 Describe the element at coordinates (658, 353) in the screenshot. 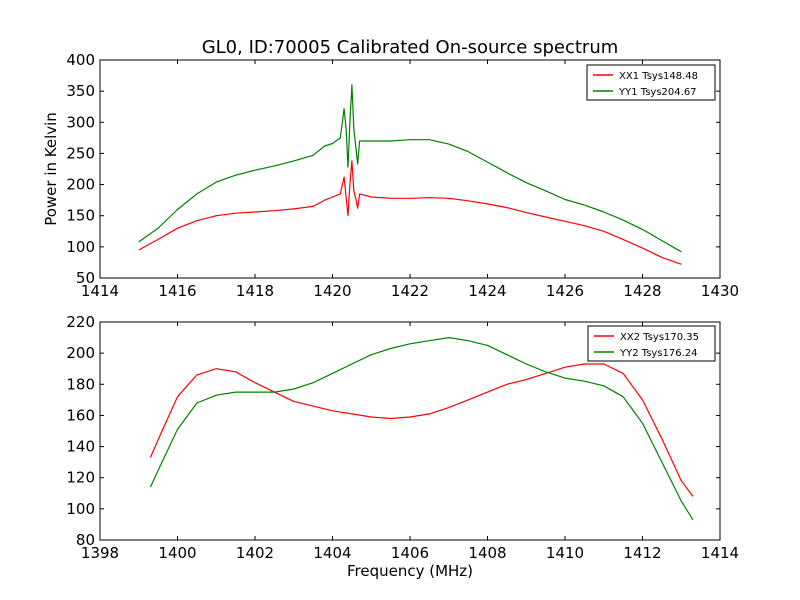

I see `legend-entry-label: YY2 Tsys176.24` at that location.